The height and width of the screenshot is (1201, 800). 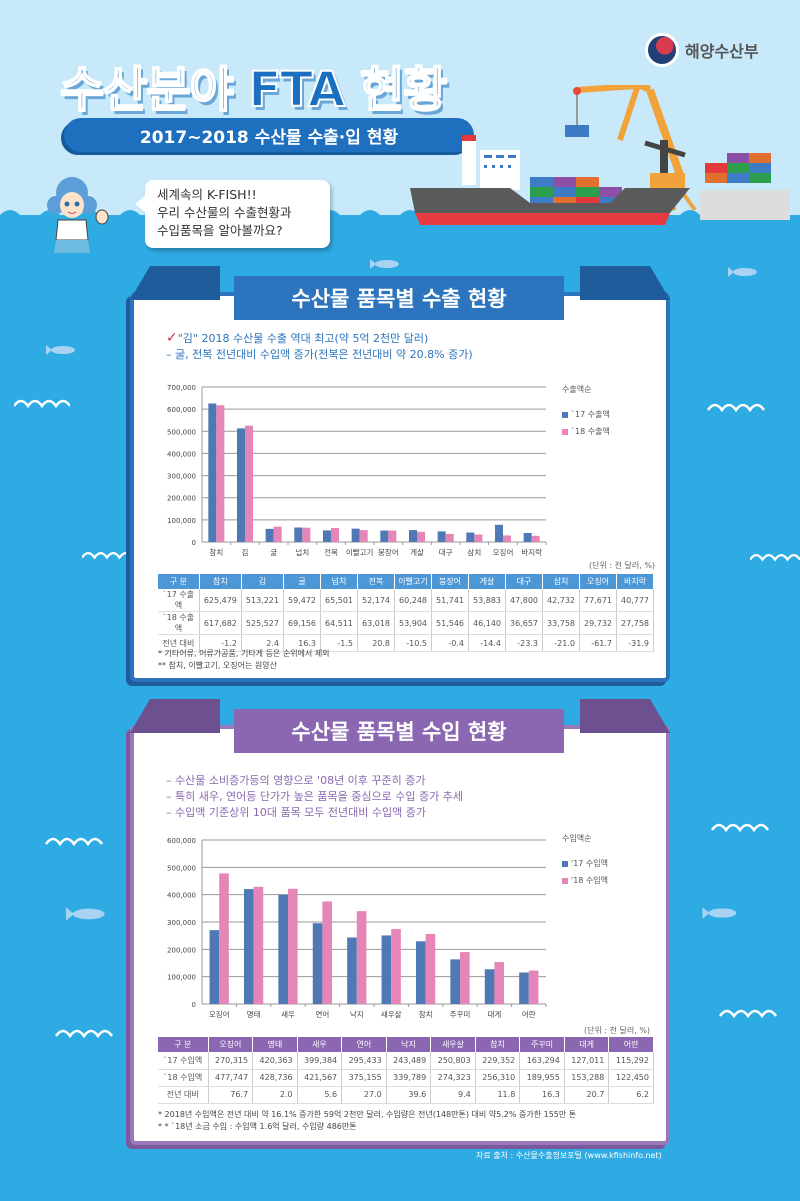 What do you see at coordinates (320, 1061) in the screenshot?
I see `table-cell: 399,384` at bounding box center [320, 1061].